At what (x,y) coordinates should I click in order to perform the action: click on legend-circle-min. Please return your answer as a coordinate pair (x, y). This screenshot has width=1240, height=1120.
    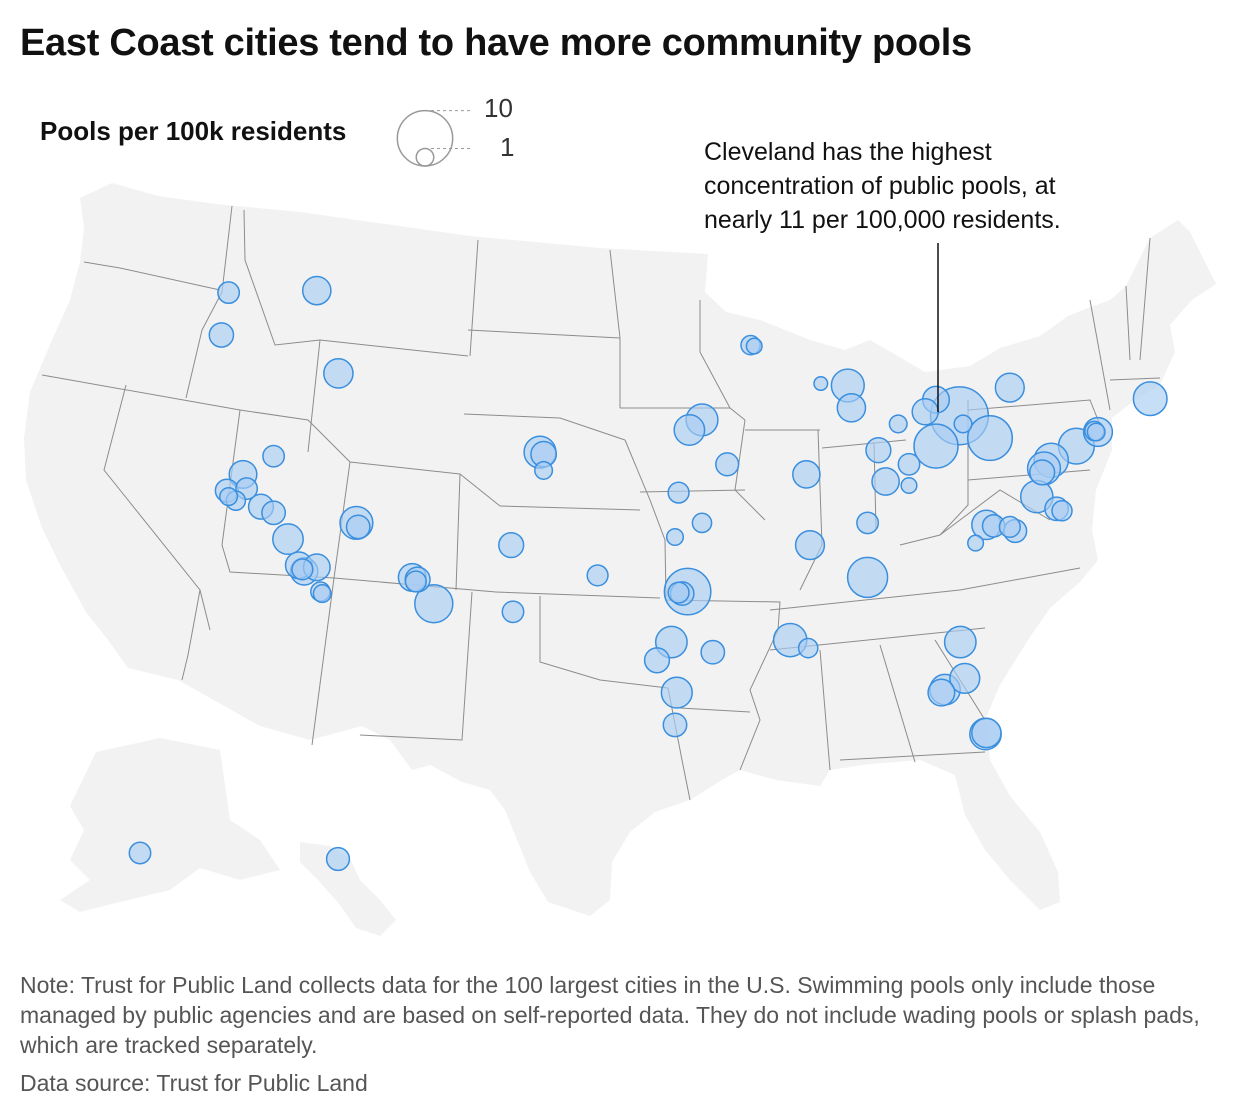
    Looking at the image, I should click on (425, 157).